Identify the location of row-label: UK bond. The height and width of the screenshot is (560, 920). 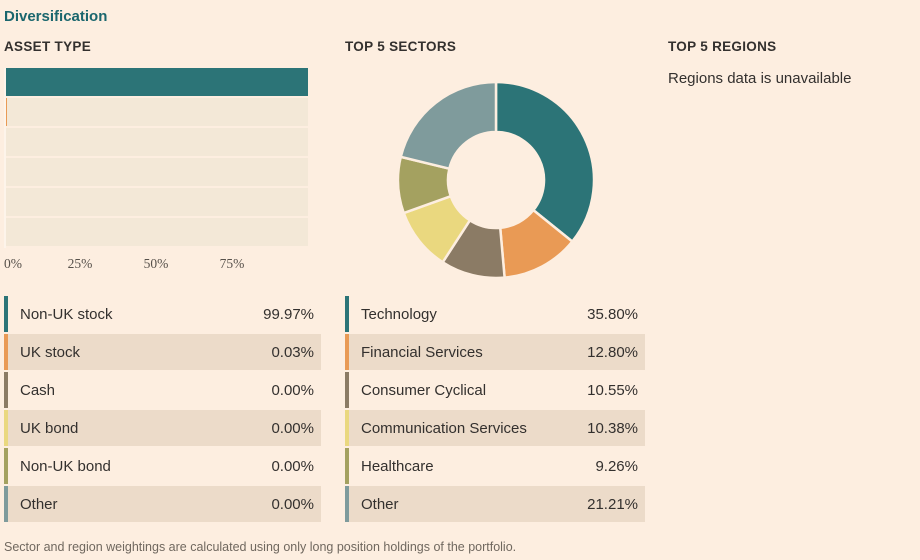
(49, 428).